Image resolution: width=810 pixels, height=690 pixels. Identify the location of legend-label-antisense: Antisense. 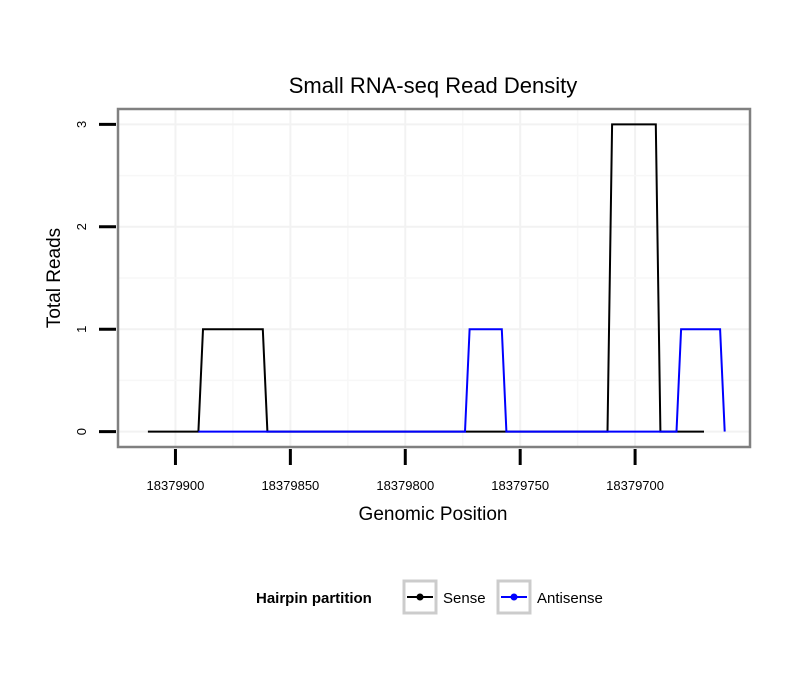
(570, 598).